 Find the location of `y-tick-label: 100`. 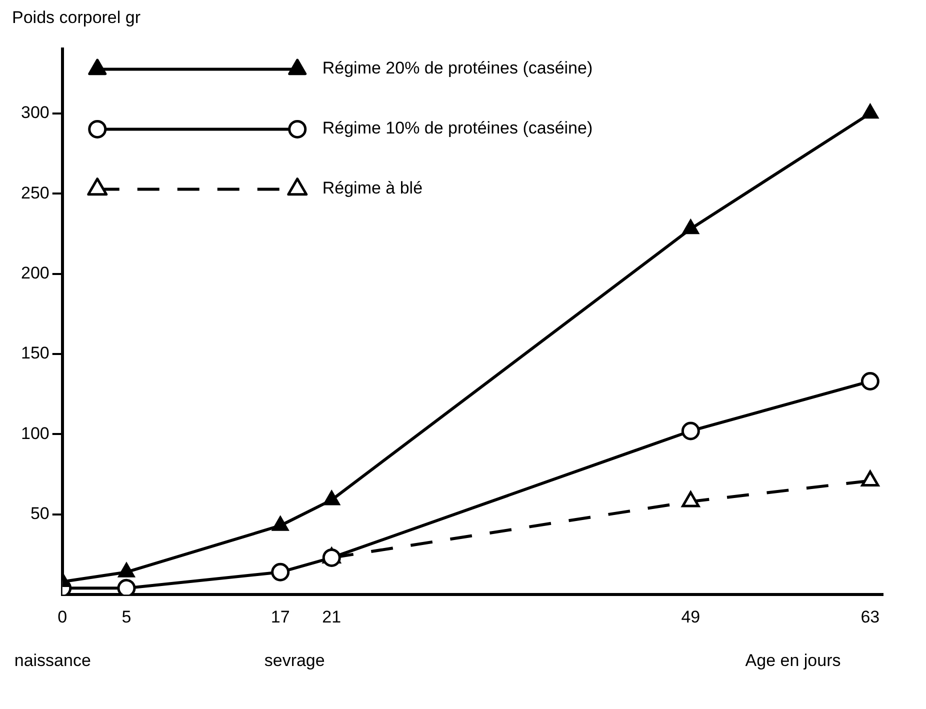

y-tick-label: 100 is located at coordinates (35, 433).